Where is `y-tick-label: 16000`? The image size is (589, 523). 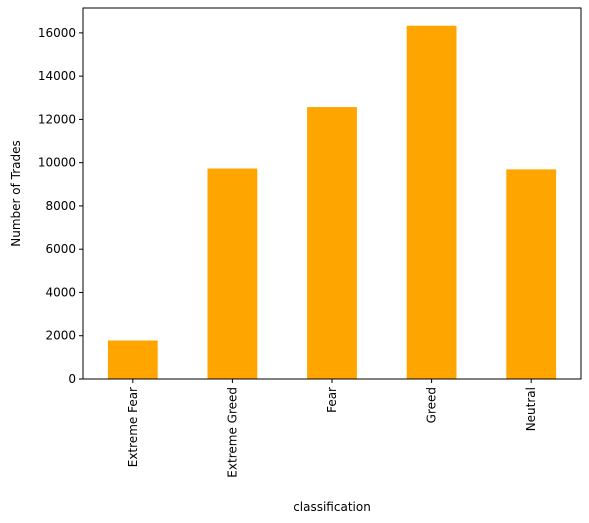
y-tick-label: 16000 is located at coordinates (57, 33).